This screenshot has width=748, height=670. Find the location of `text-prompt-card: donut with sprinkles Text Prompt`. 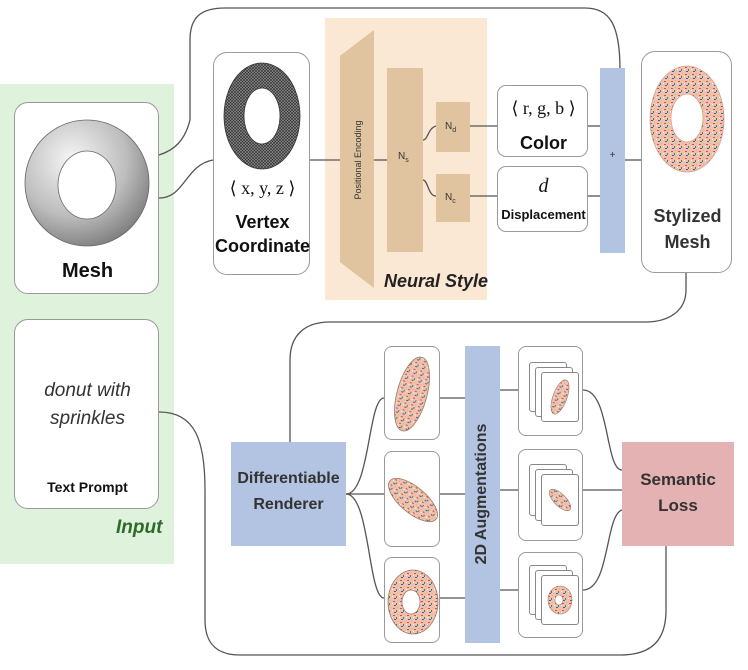

text-prompt-card: donut with sprinkles Text Prompt is located at coordinates (86, 414).